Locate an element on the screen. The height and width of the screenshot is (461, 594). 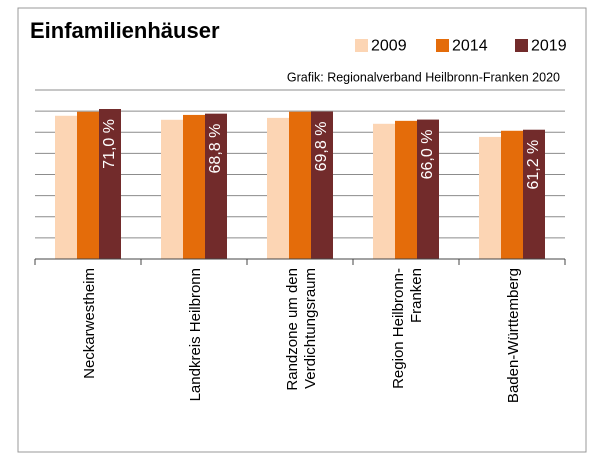
legend-label: 2009 is located at coordinates (389, 46).